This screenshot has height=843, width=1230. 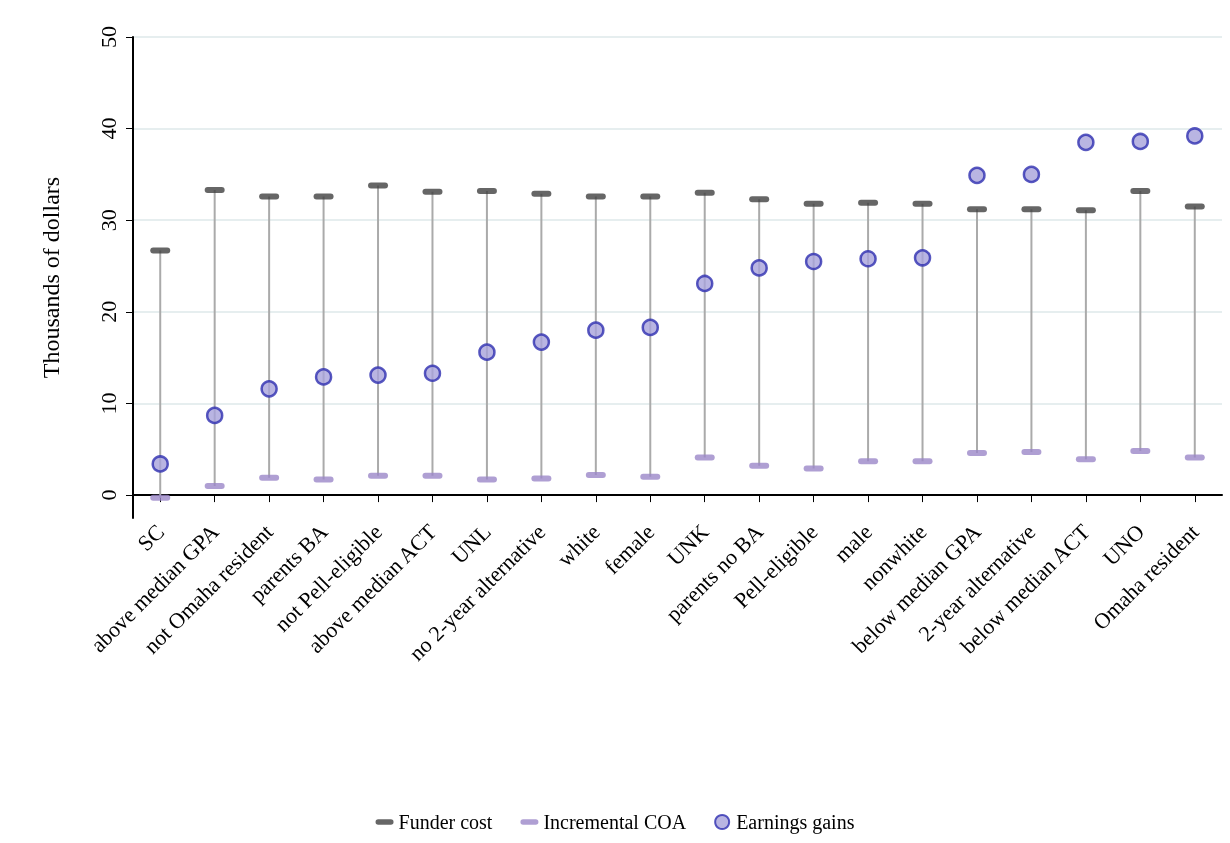 What do you see at coordinates (615, 822) in the screenshot?
I see `legend-label: Incremental COA` at bounding box center [615, 822].